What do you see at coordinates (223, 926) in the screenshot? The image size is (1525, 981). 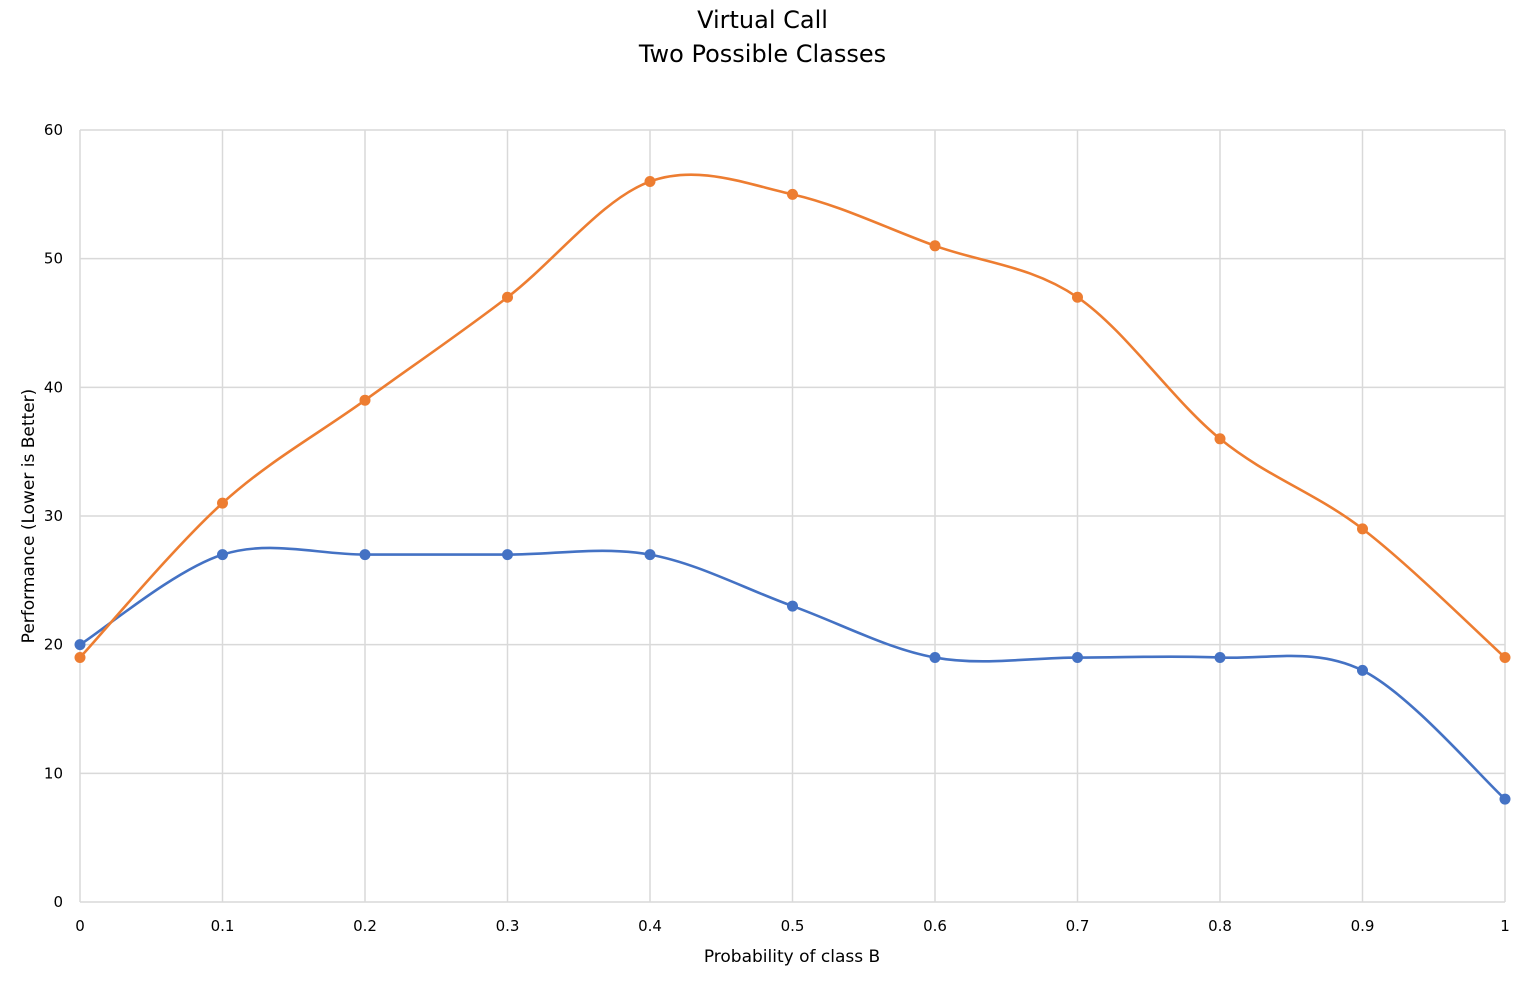 I see `x-tick-label: 0.1` at bounding box center [223, 926].